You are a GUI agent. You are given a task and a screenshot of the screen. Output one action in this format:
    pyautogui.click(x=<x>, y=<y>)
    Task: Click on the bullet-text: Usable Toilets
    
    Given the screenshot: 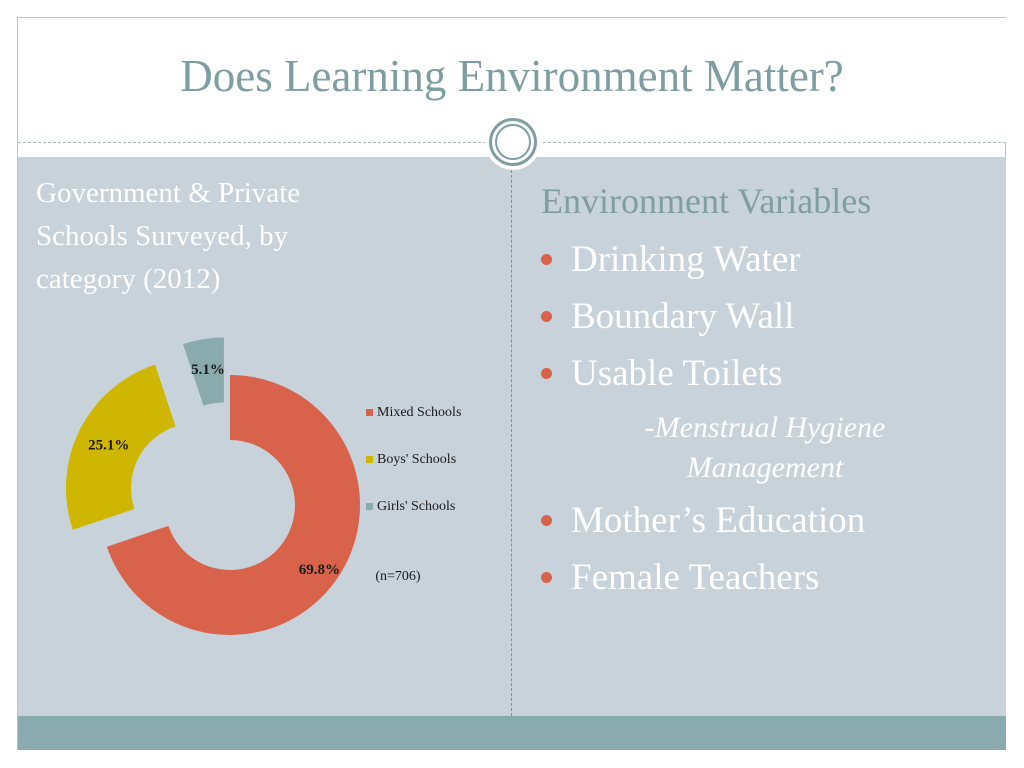 What is the action you would take?
    pyautogui.click(x=677, y=373)
    